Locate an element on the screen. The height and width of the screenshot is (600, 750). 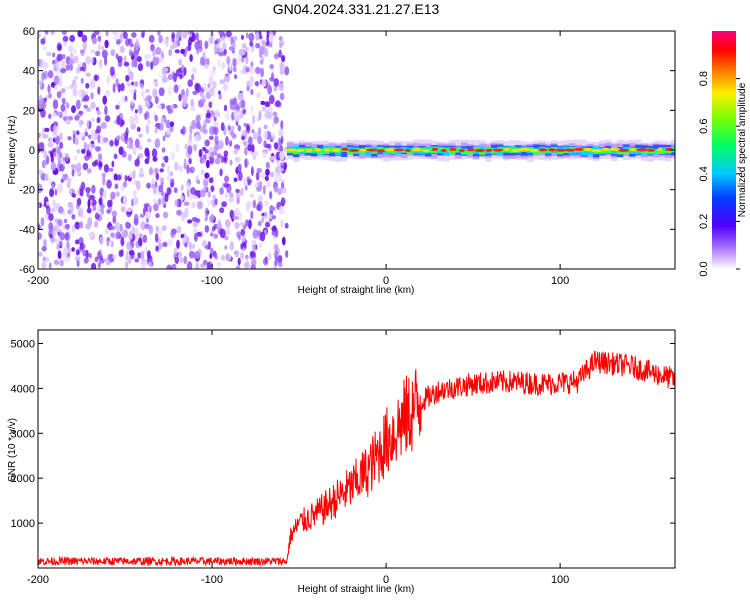
y-tick-label: 20 is located at coordinates (29, 111).